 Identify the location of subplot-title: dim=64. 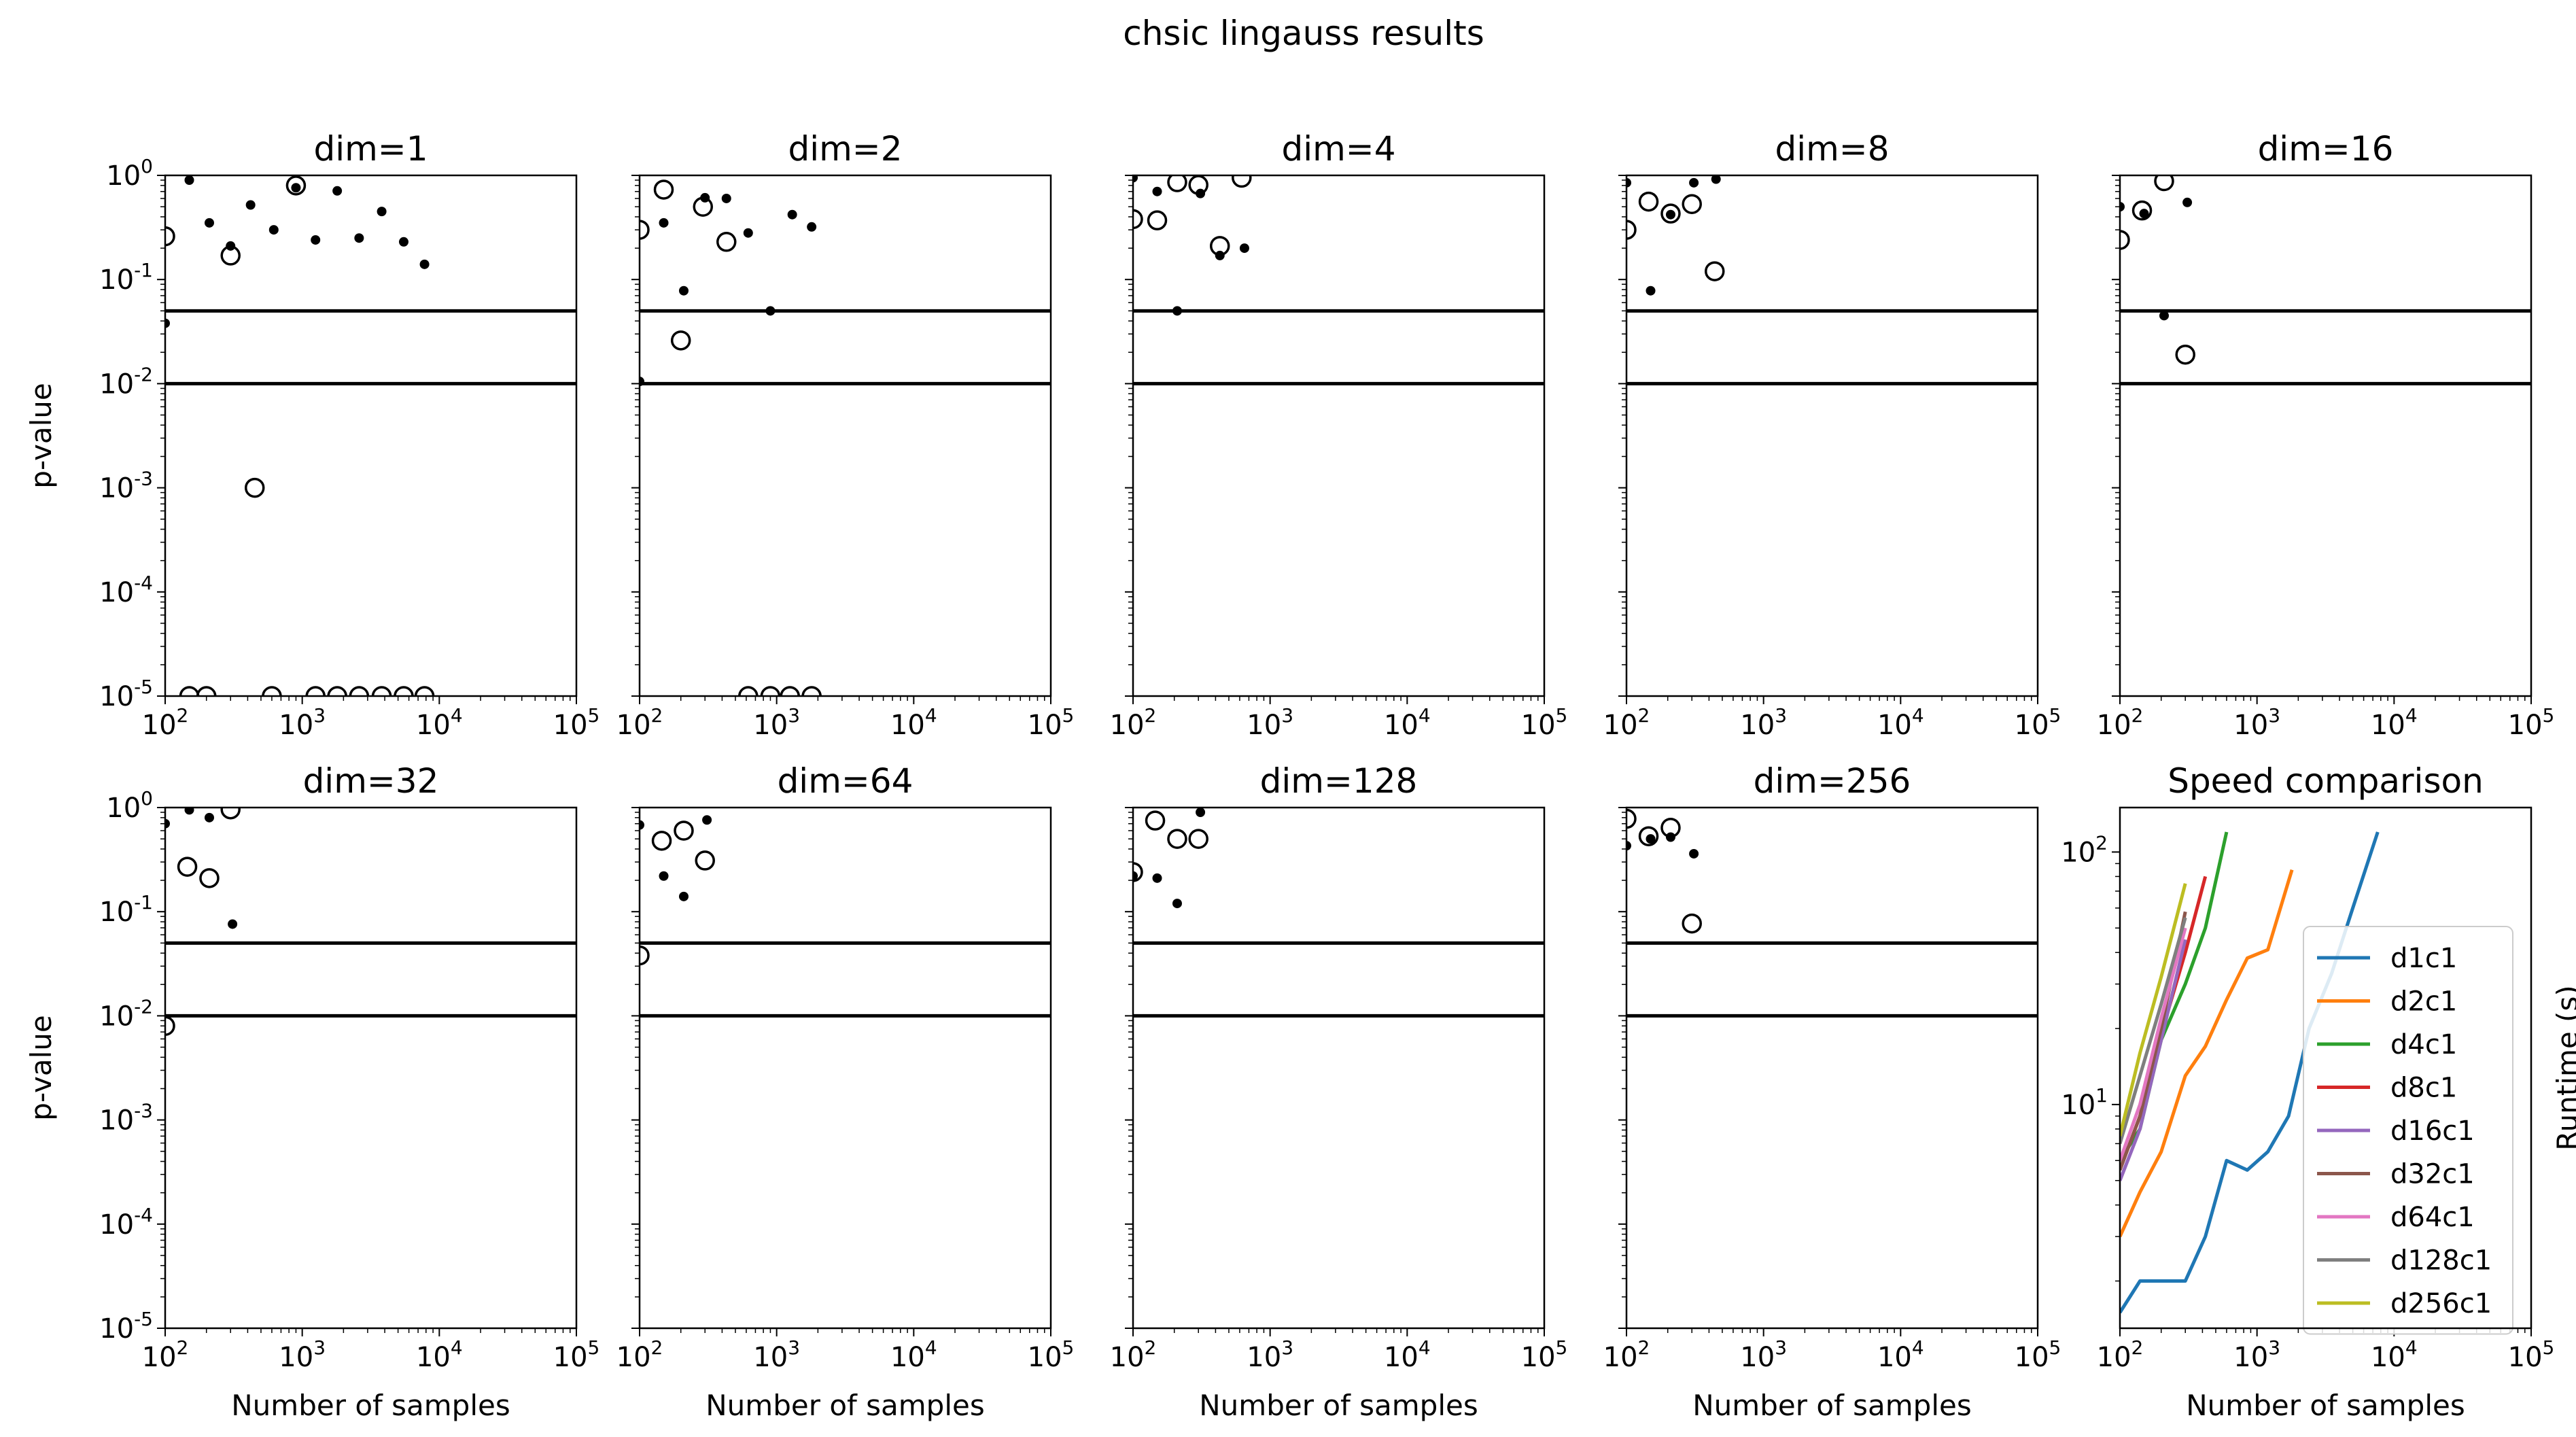
(845, 781).